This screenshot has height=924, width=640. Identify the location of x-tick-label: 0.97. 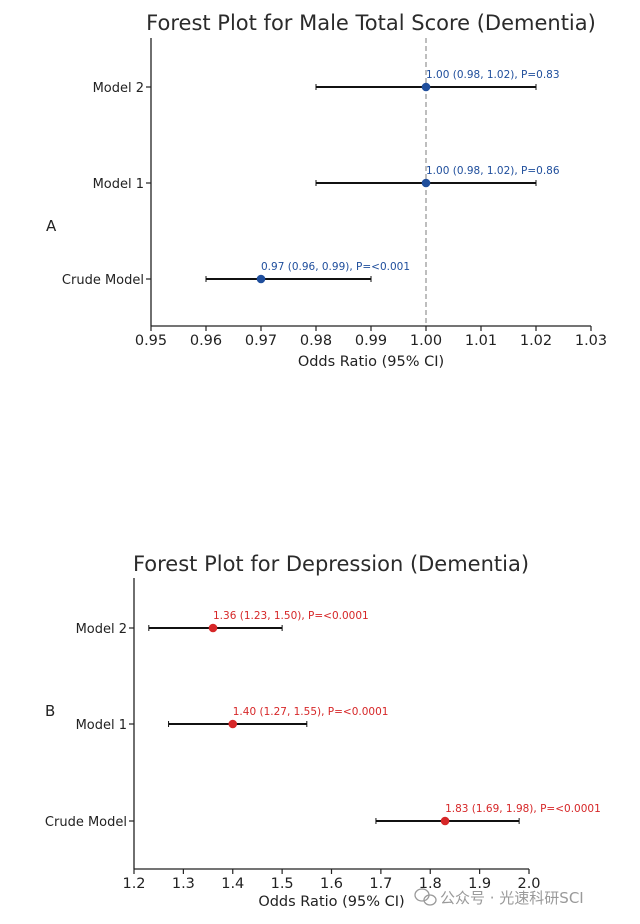
(261, 341).